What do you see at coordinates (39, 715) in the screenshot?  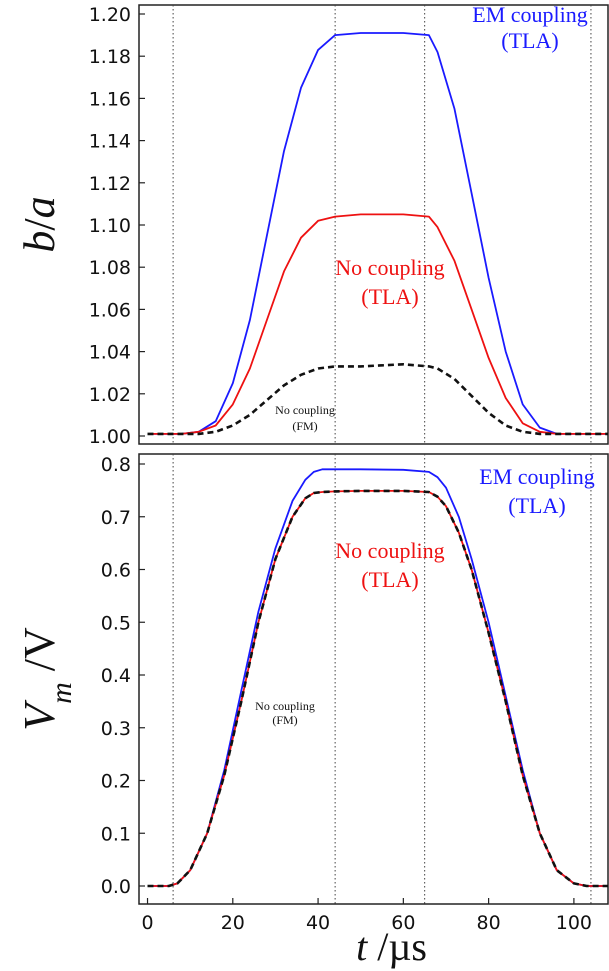 I see `y-axis-var: V` at bounding box center [39, 715].